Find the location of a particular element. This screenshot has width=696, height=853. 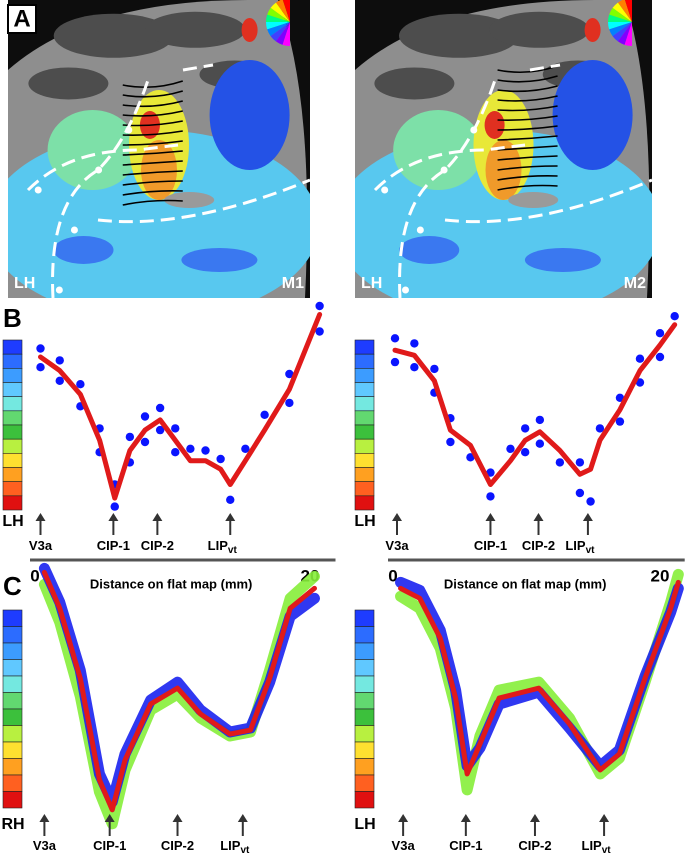

marker-label: LIPvt is located at coordinates (235, 845).